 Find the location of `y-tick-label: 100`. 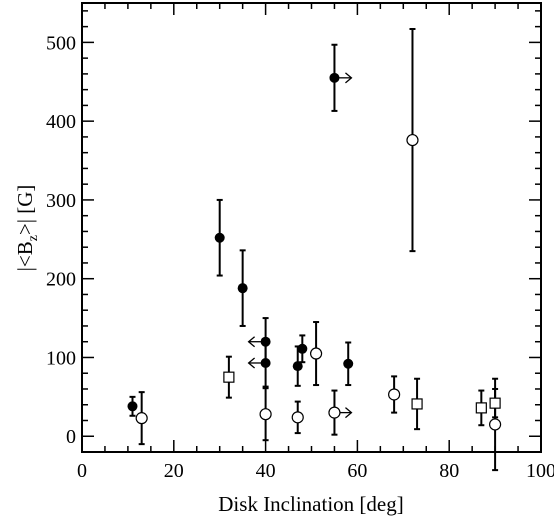

y-tick-label: 100 is located at coordinates (61, 358).